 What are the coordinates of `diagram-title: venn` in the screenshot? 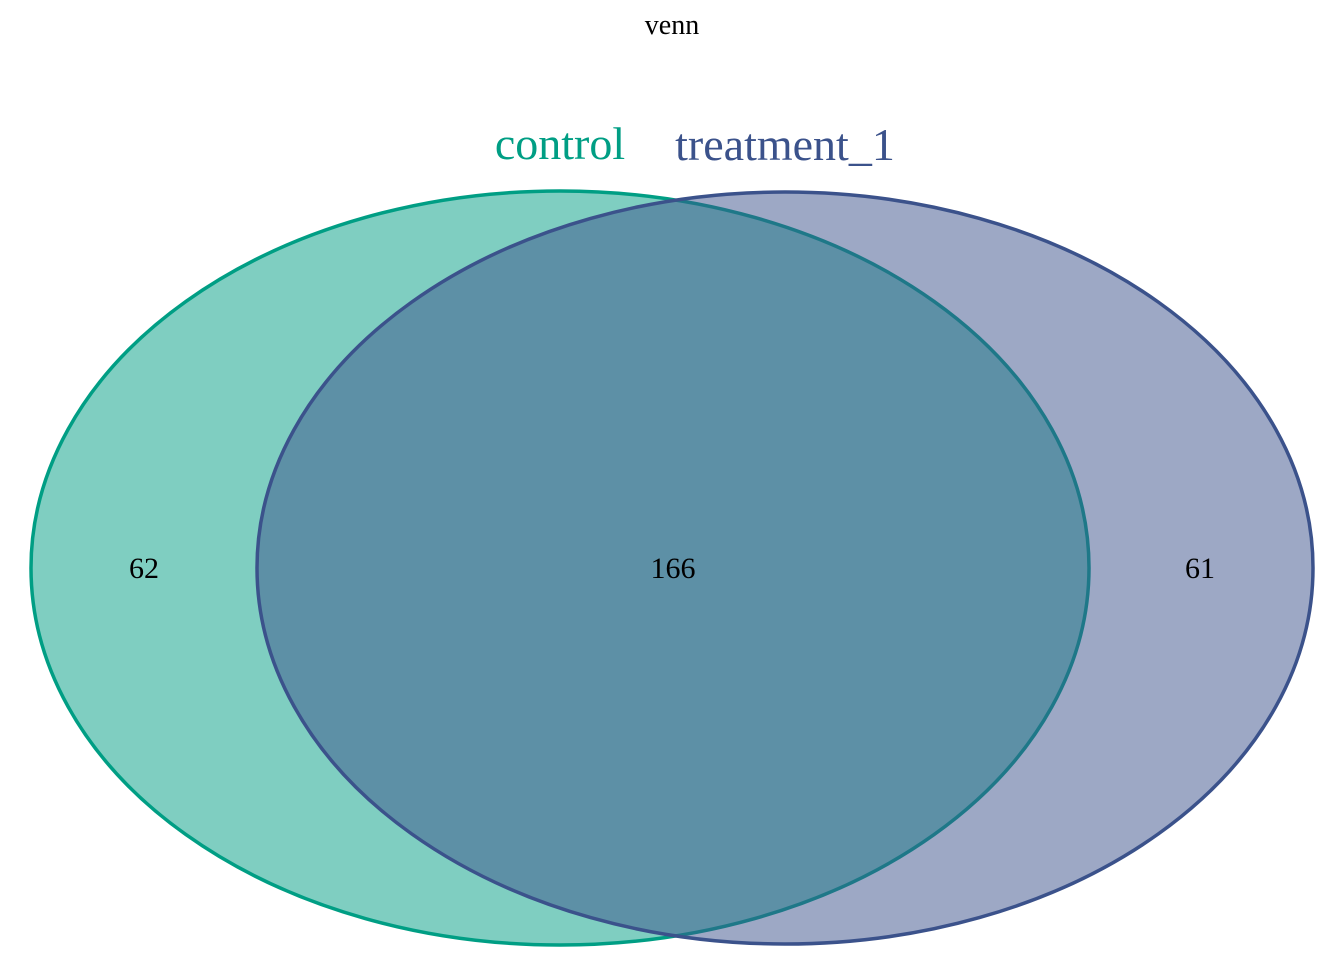 It's located at (672, 25).